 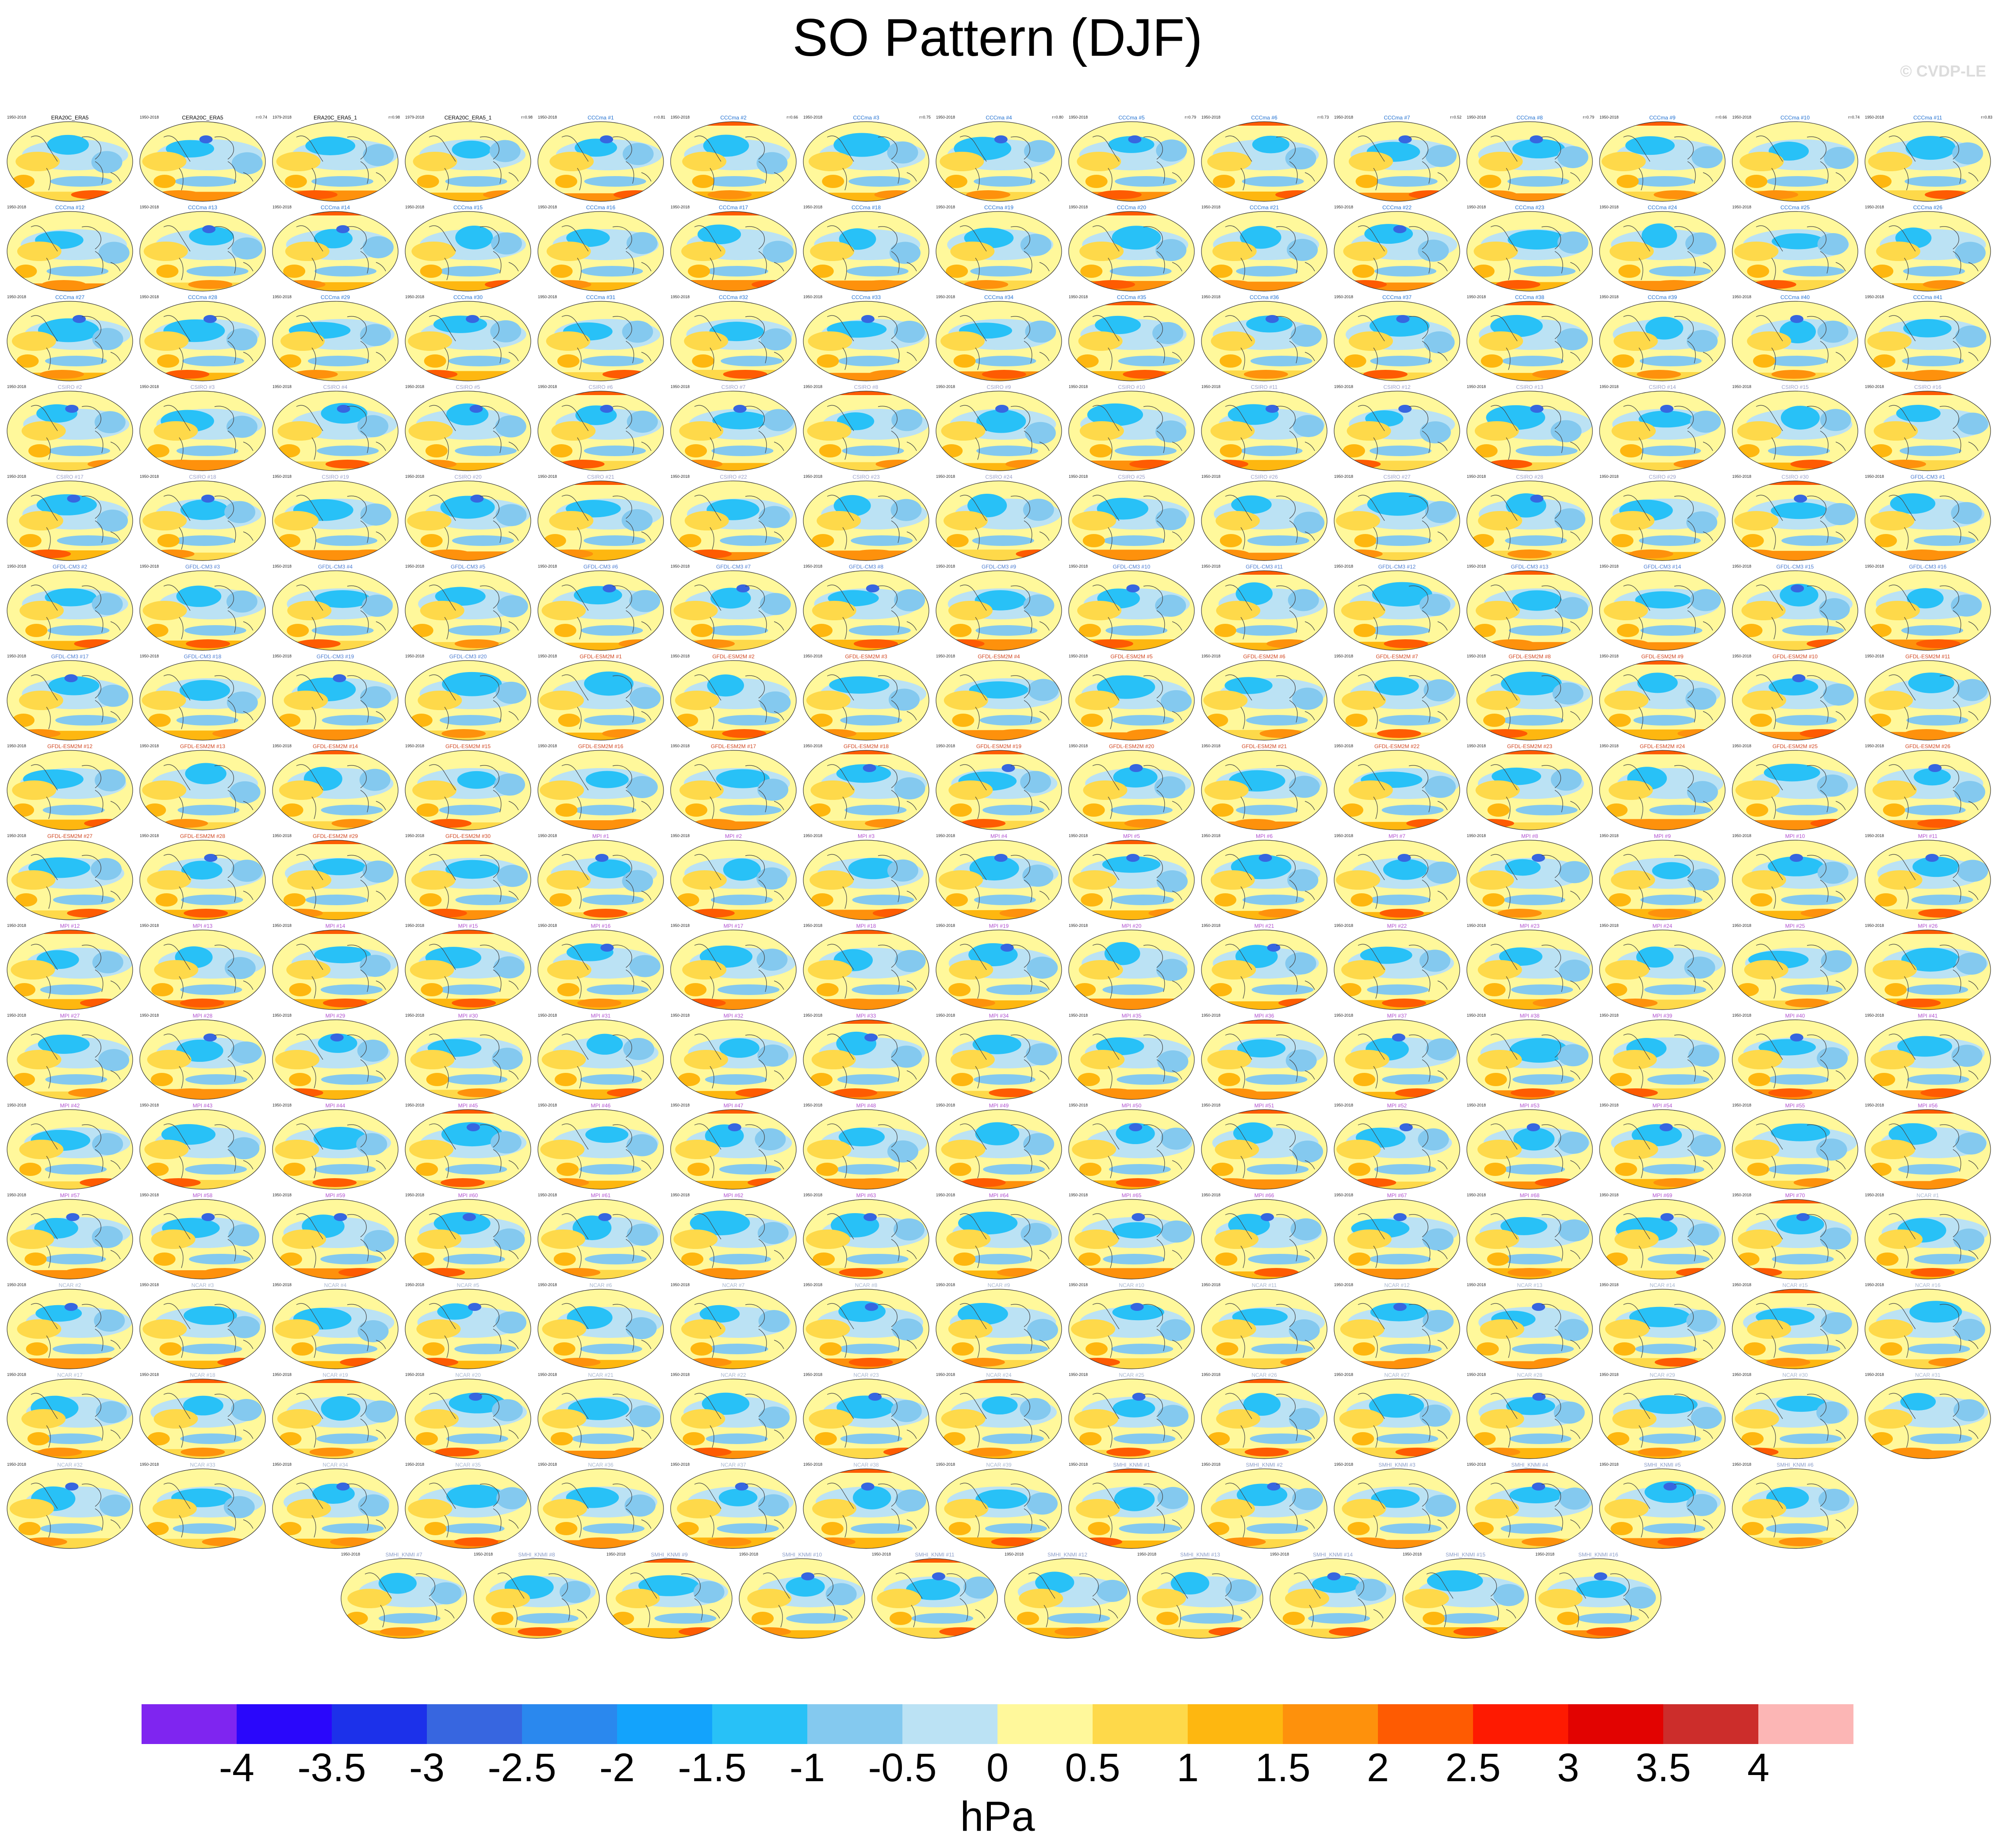 What do you see at coordinates (925, 117) in the screenshot?
I see `panel-pattern-correlation: r=0.75` at bounding box center [925, 117].